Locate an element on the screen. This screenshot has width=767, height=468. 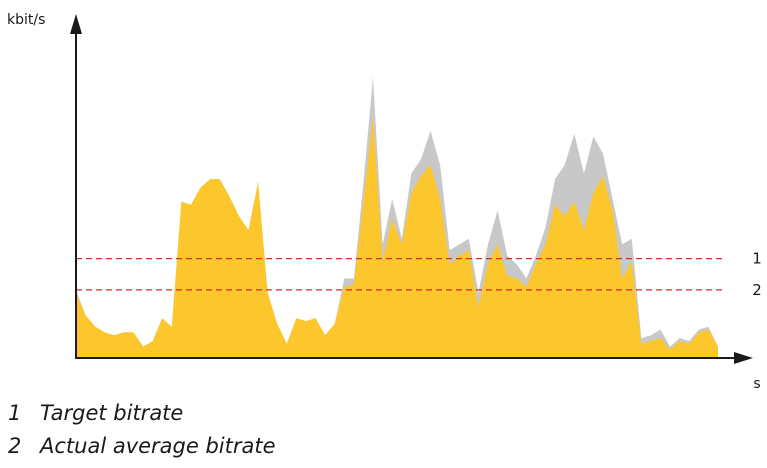
reference-lines is located at coordinates (399, 274).